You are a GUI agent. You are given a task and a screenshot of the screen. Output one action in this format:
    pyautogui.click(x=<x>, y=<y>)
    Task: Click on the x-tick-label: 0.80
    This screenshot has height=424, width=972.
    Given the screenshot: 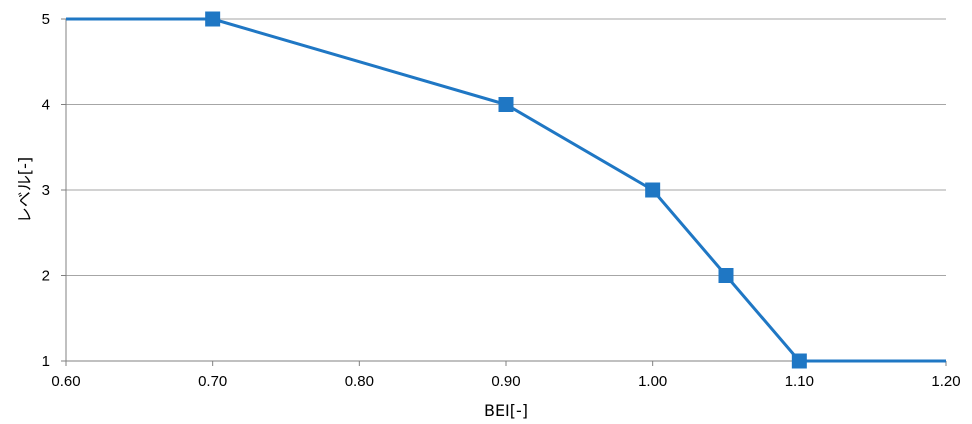 What is the action you would take?
    pyautogui.click(x=359, y=381)
    